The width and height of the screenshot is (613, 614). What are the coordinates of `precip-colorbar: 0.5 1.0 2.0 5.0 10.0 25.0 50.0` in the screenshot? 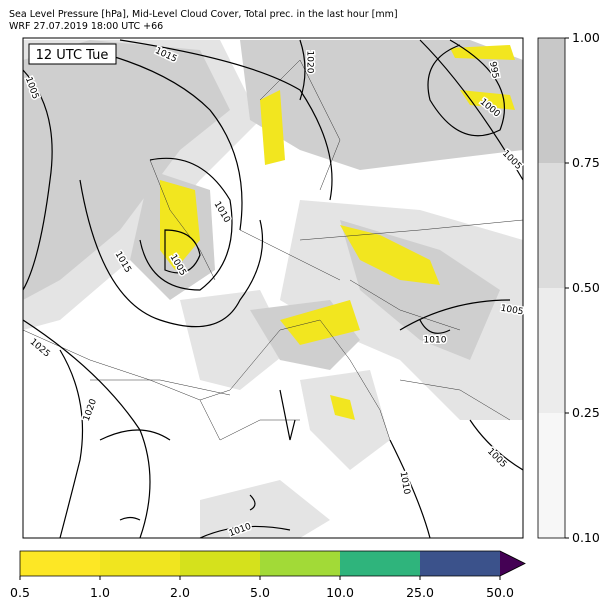 It's located at (268, 575).